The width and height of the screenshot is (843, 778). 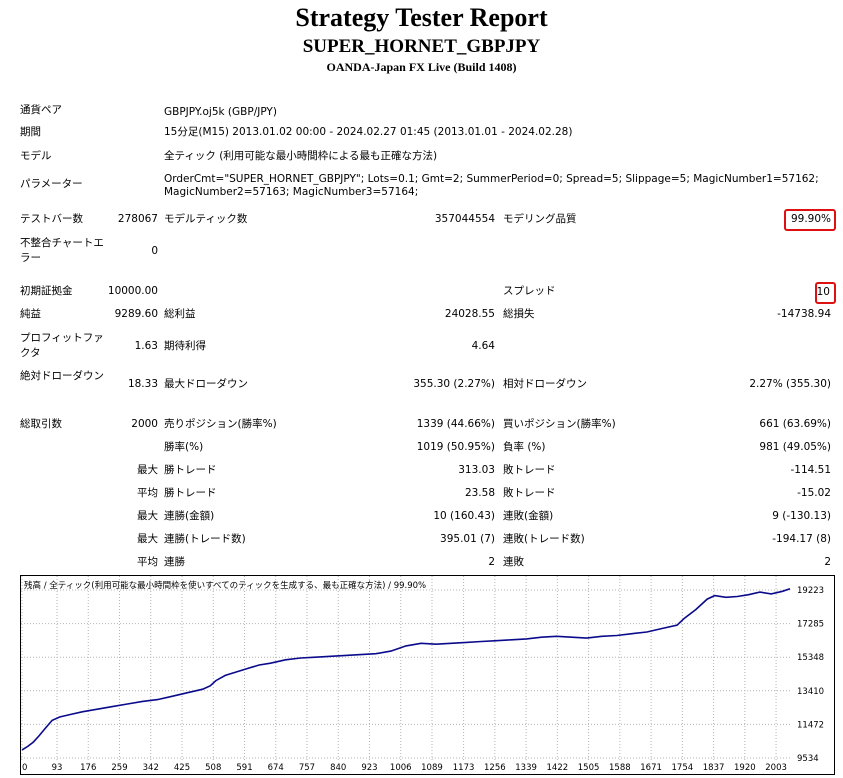 I want to click on server-name: OANDA-Japan FX Live (Build 1408), so click(x=421, y=67).